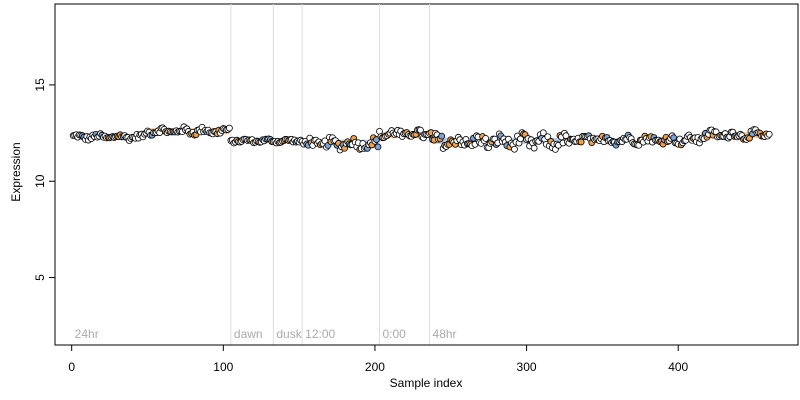 Image resolution: width=800 pixels, height=400 pixels. Describe the element at coordinates (266, 334) in the screenshot. I see `segment-marker-labels: 24hr dawn dusk 12:00 0:00 48hr` at that location.